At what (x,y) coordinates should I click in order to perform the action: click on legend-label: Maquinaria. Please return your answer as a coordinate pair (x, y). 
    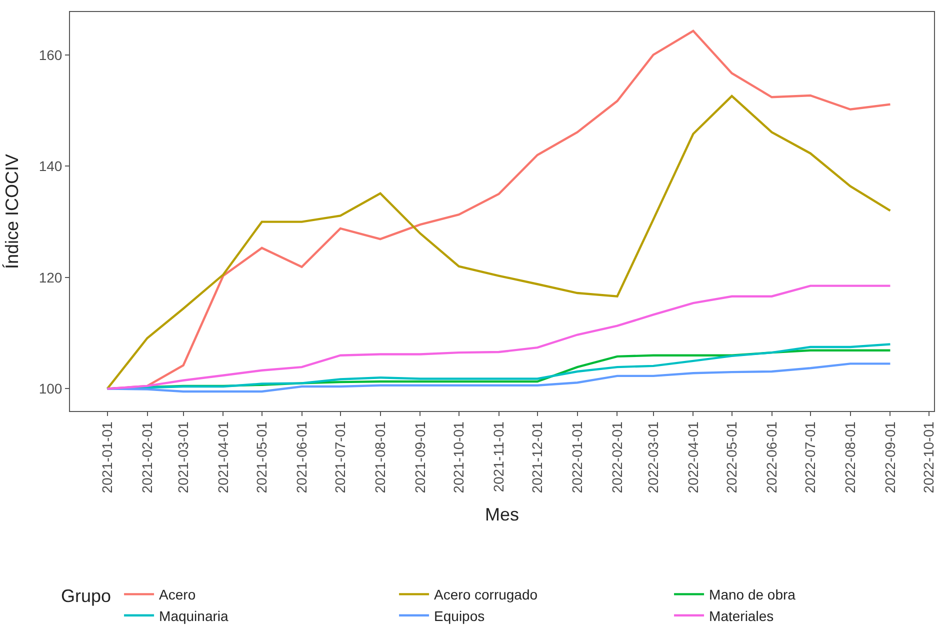
    Looking at the image, I should click on (194, 616).